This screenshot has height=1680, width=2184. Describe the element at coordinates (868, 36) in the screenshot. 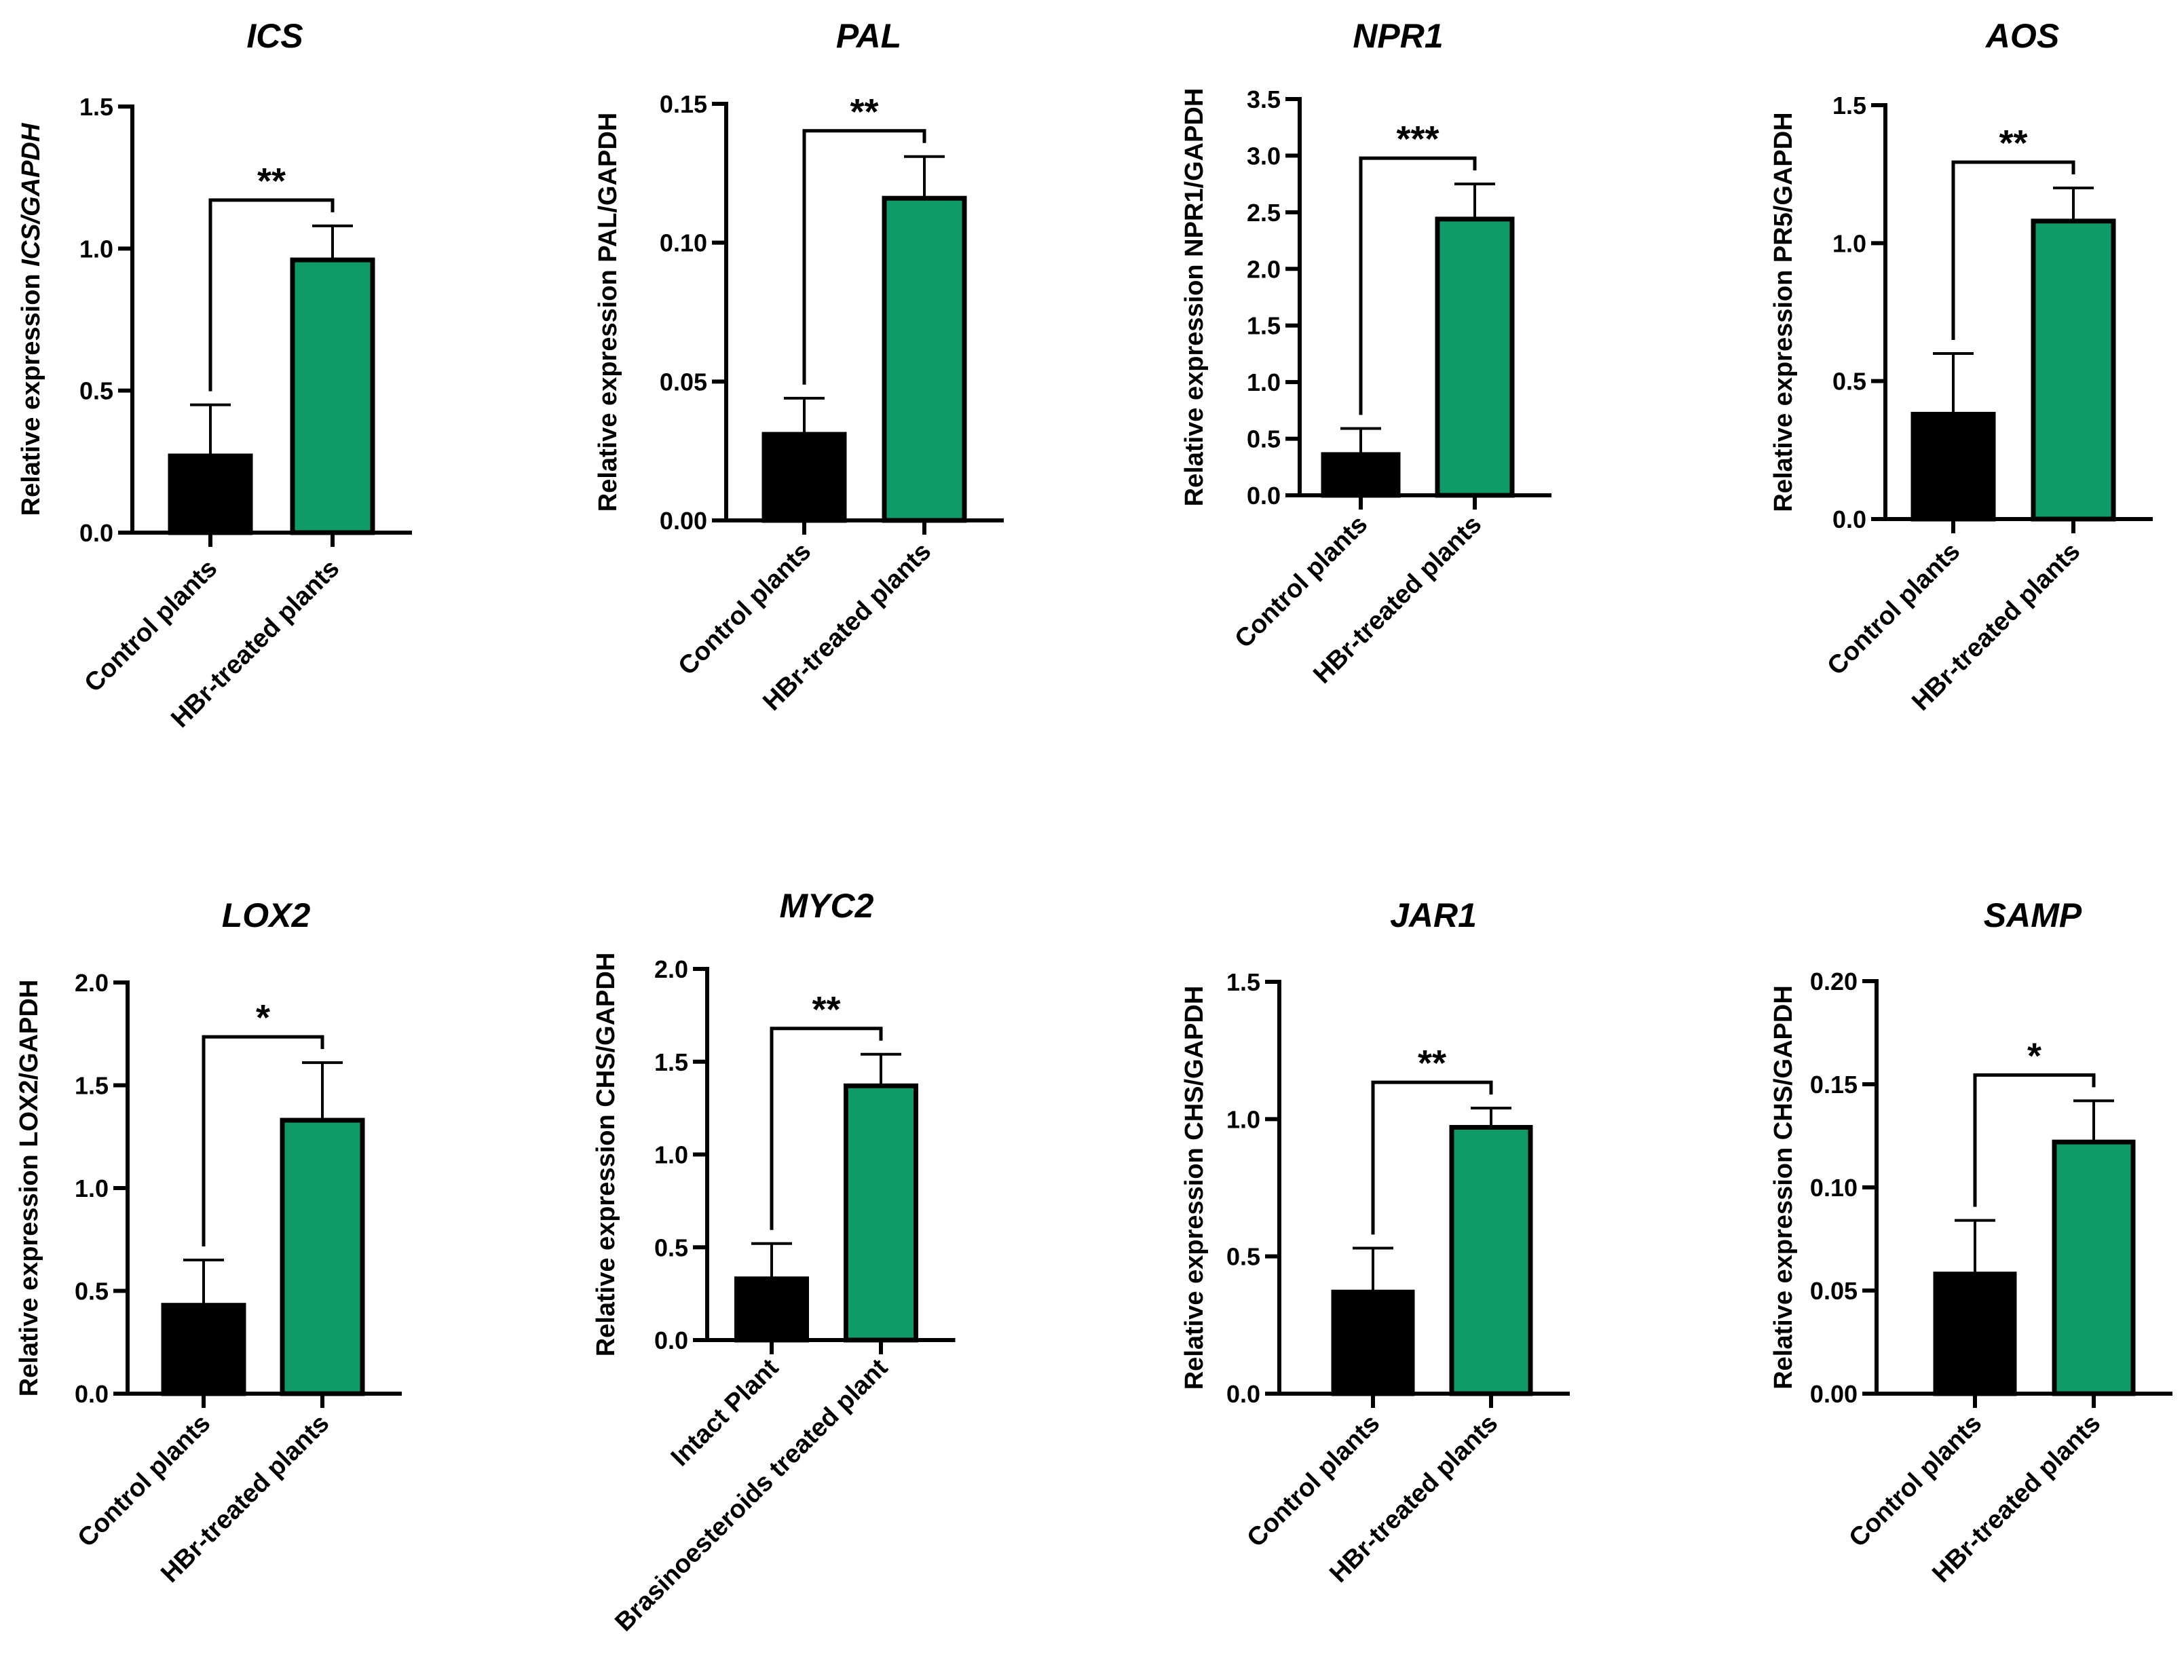

I see `chart-title: PAL` at that location.